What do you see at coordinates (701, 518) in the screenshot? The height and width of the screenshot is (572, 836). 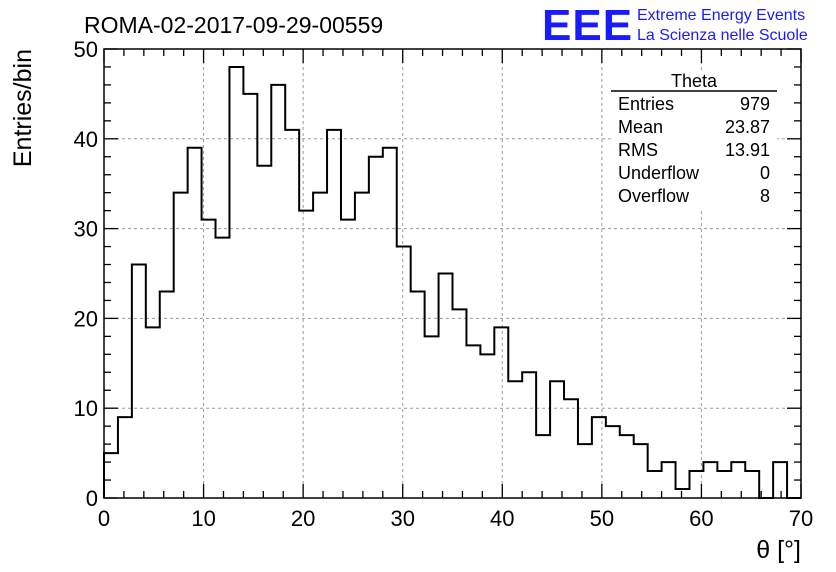 I see `x-tick-label: 60` at bounding box center [701, 518].